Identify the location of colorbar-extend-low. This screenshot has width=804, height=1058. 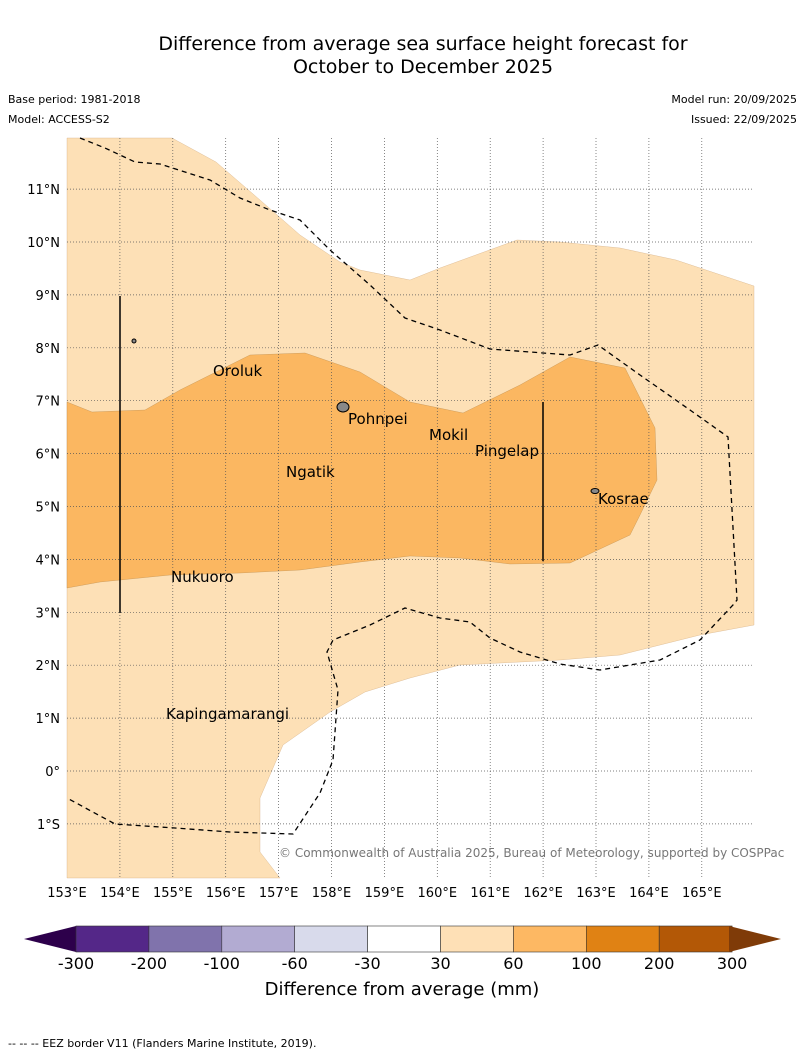
(50, 939).